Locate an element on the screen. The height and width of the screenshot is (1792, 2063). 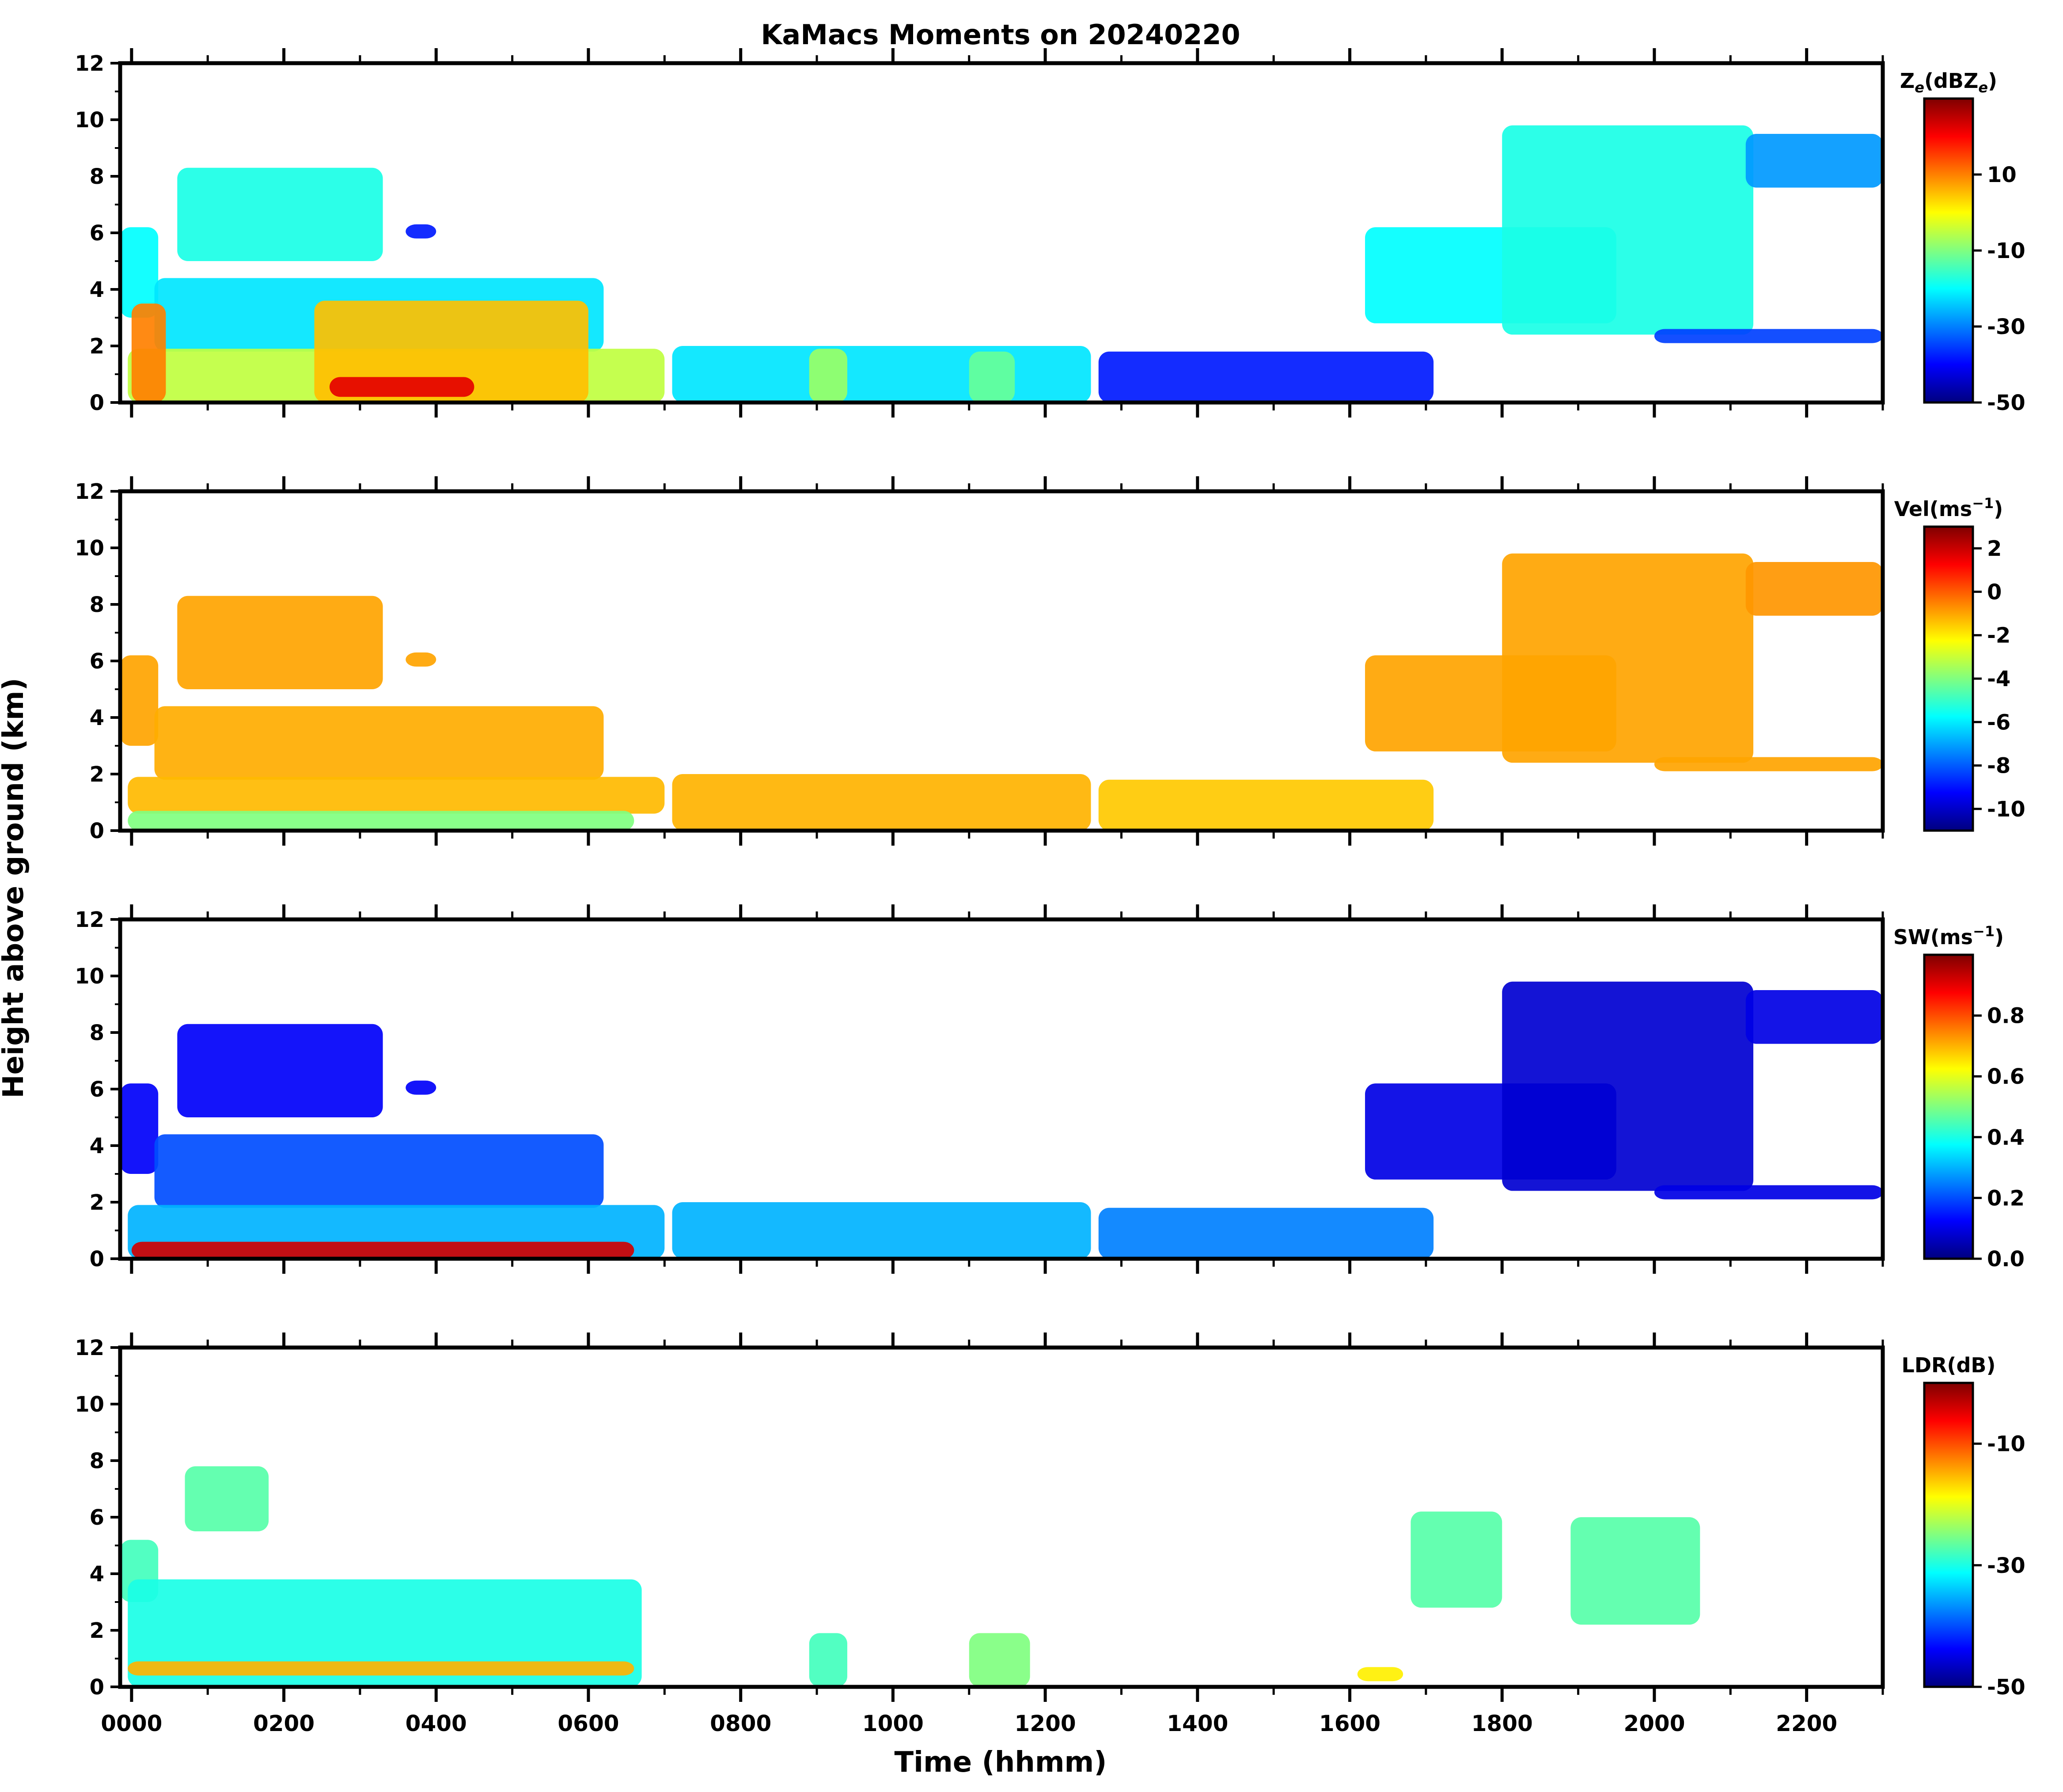
ze-colorbar-label: Ze(dBZe) is located at coordinates (1949, 82).